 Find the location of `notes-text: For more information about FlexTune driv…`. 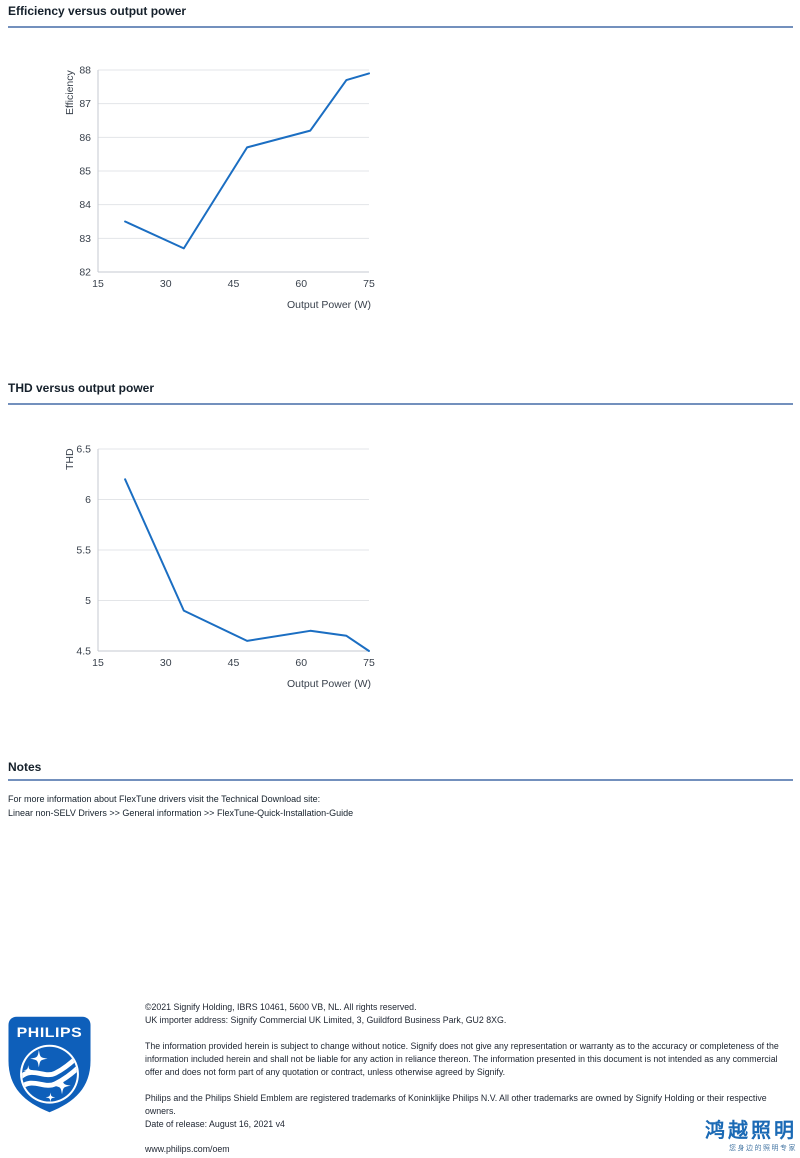

notes-text: For more information about FlexTune driv… is located at coordinates (180, 806).